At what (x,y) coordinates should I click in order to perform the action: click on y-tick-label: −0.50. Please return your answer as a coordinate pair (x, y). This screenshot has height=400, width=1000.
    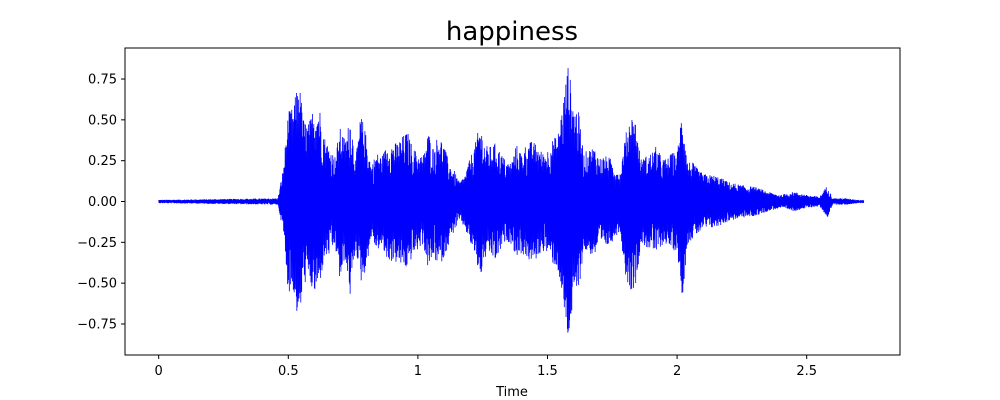
    Looking at the image, I should click on (97, 284).